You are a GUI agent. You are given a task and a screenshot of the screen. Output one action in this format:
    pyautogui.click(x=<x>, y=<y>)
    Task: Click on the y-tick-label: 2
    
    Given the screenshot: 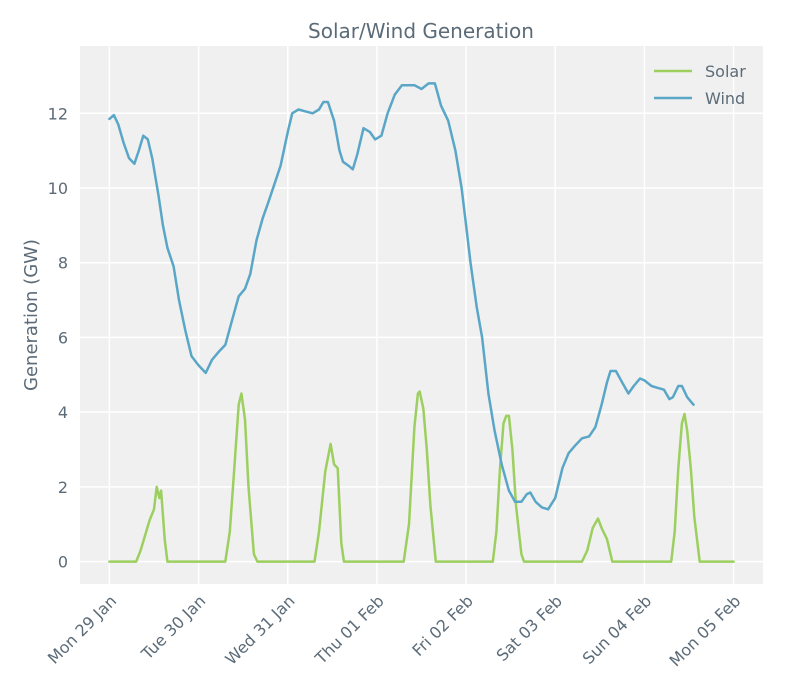 What is the action you would take?
    pyautogui.click(x=63, y=487)
    